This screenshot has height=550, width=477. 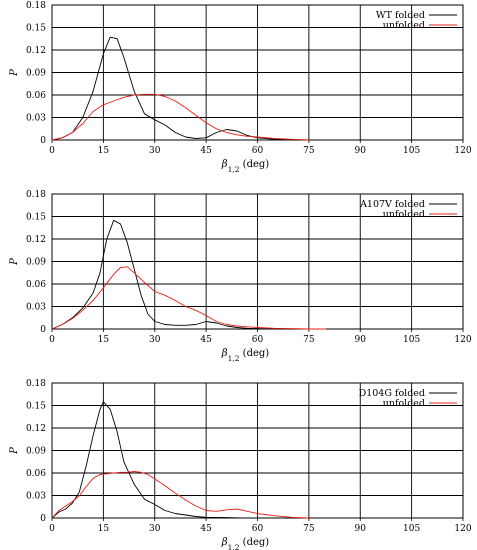 I want to click on legend-label: A107V folded, so click(x=392, y=204).